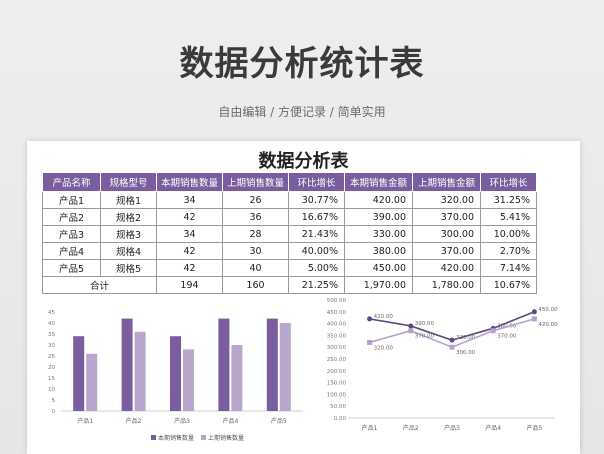 This screenshot has width=604, height=454. What do you see at coordinates (316, 182) in the screenshot?
I see `header-qty-growth: 环比增长` at bounding box center [316, 182].